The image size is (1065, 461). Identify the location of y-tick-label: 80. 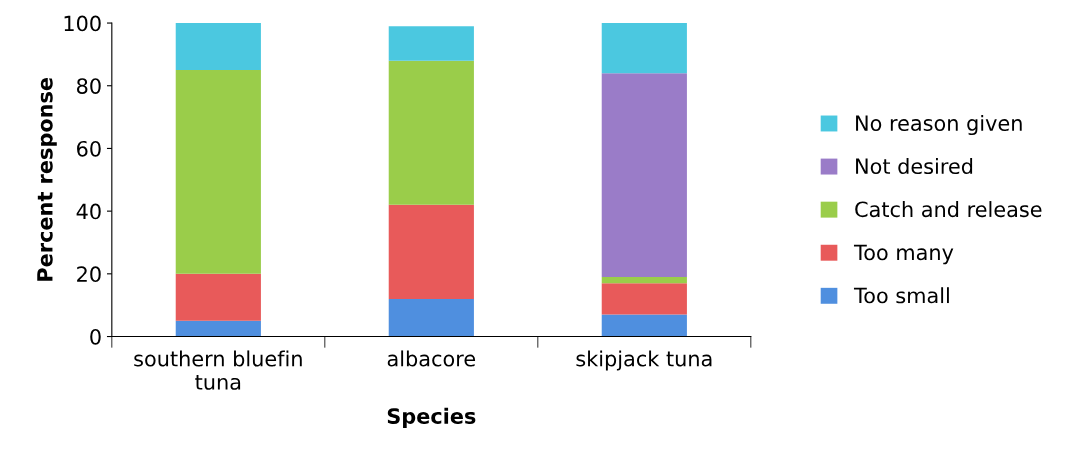
(89, 86).